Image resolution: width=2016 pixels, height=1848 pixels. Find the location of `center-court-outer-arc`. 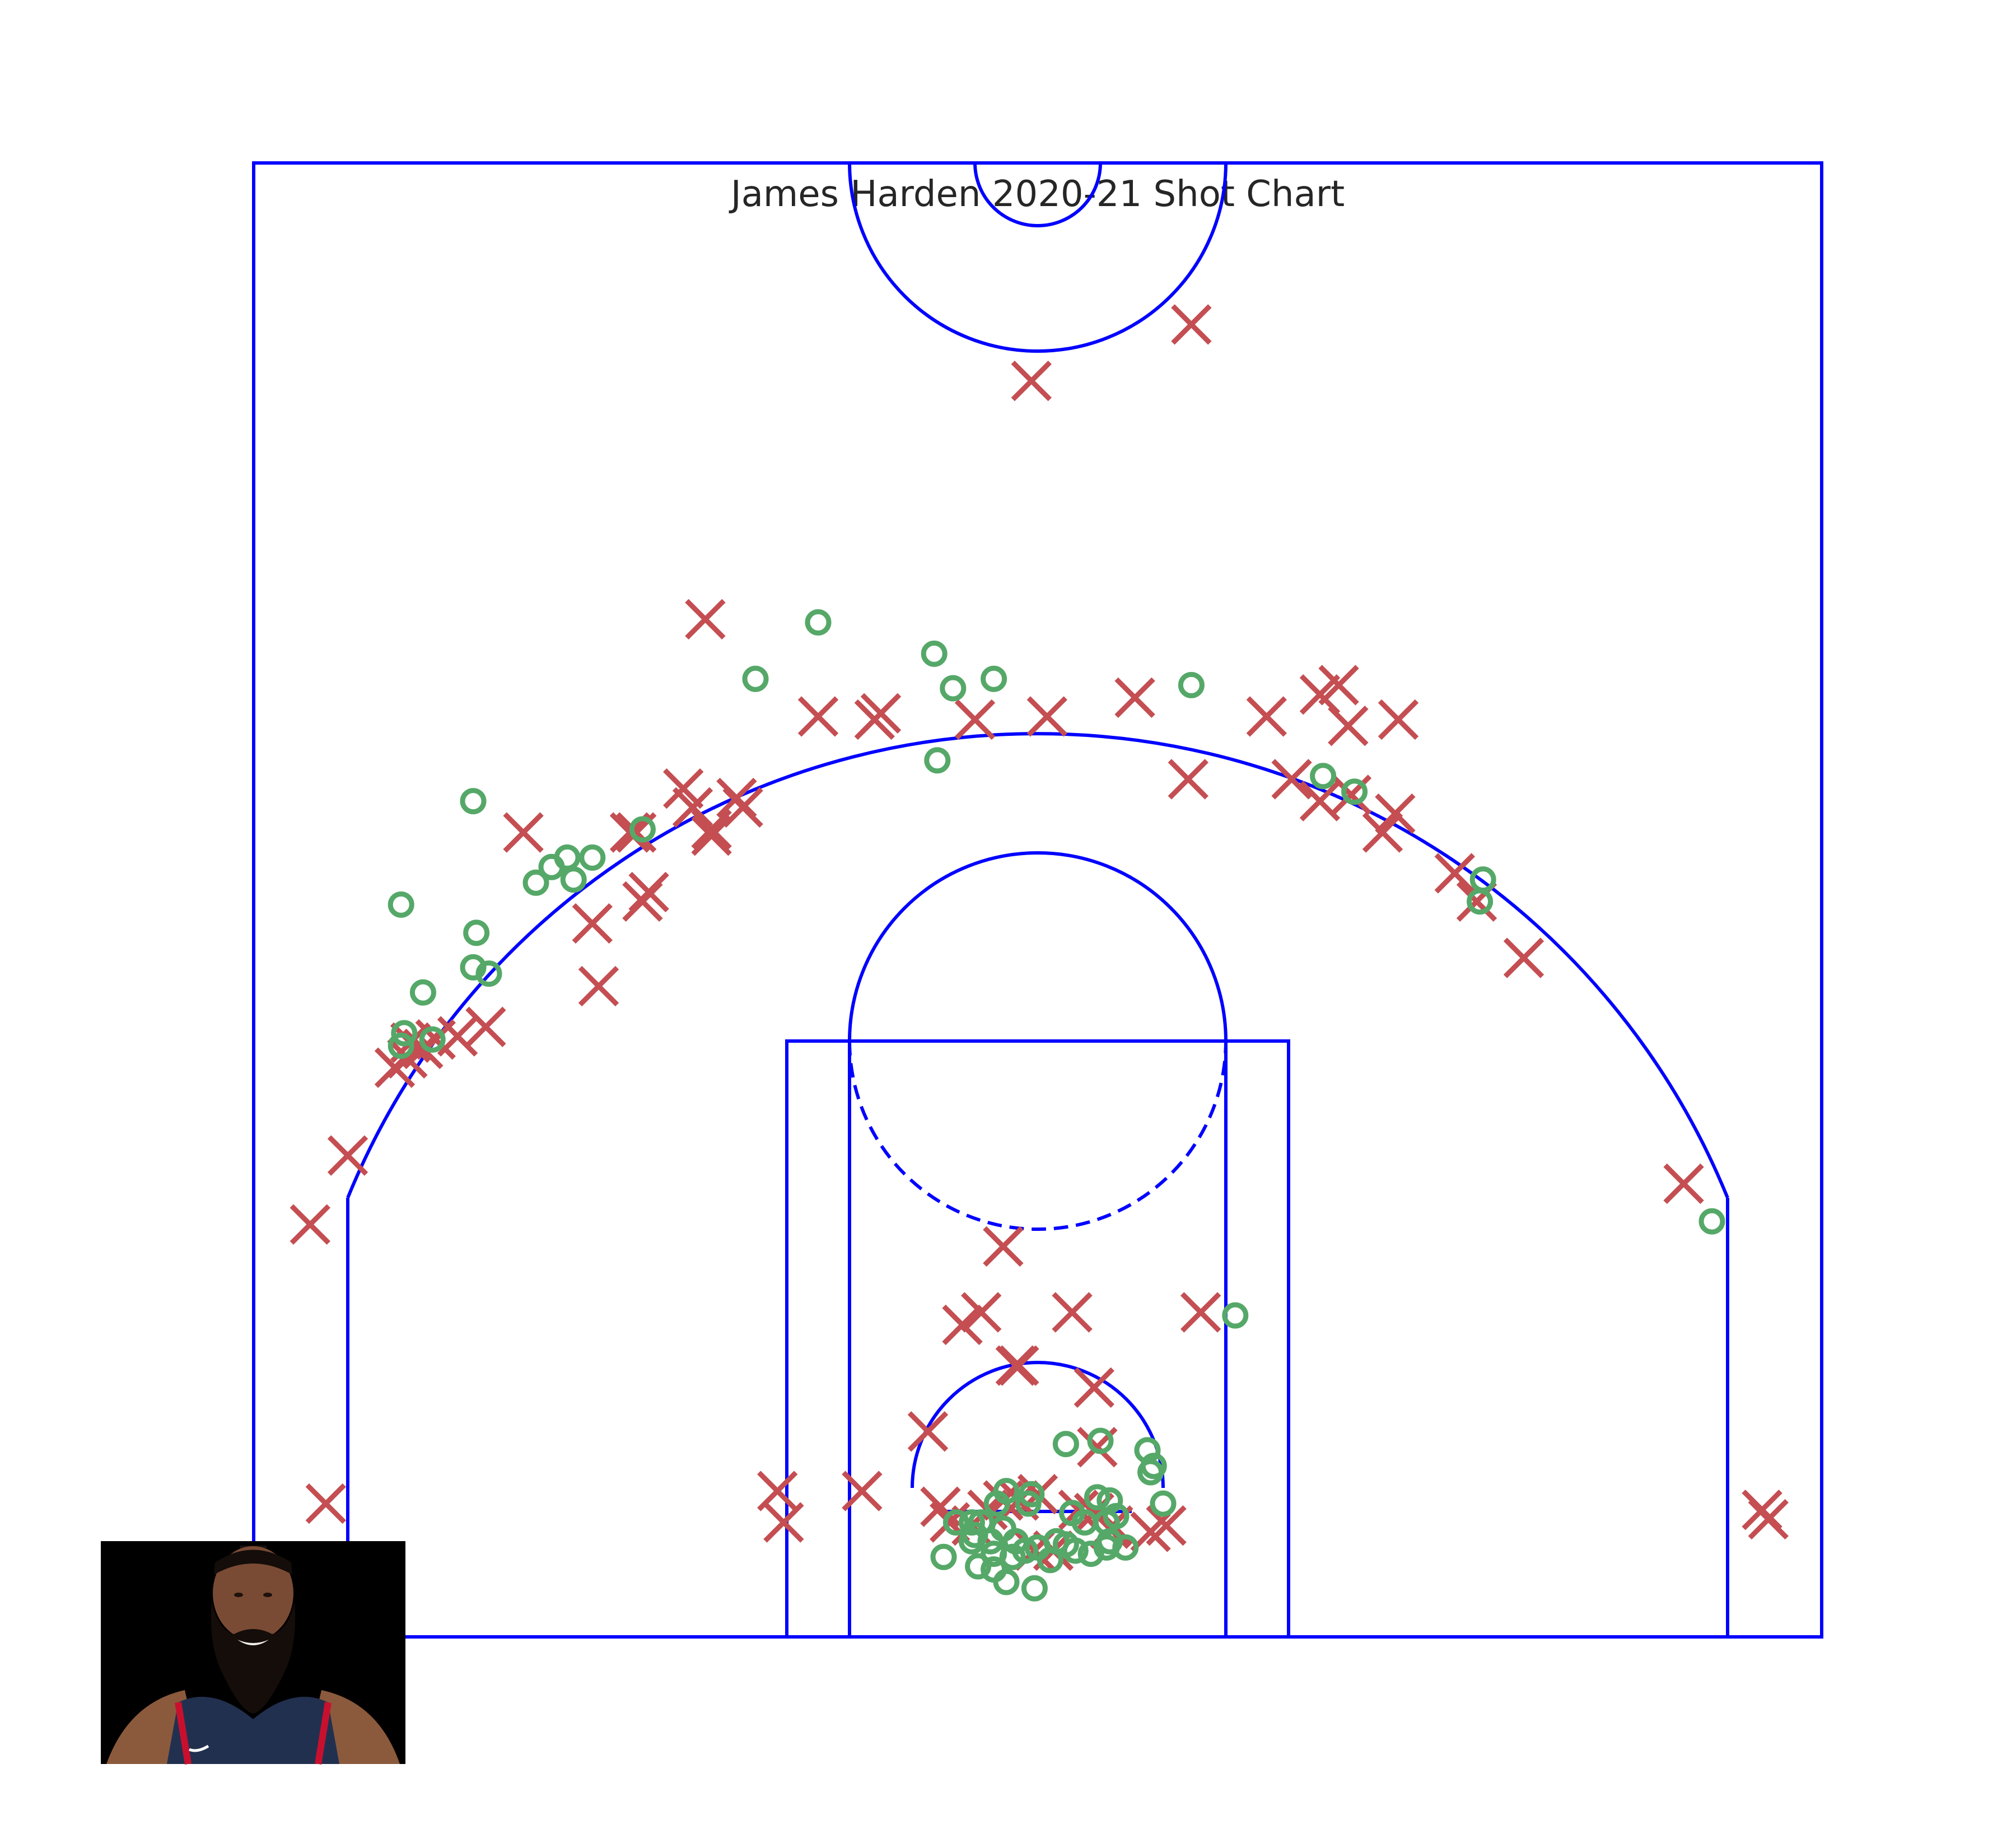

center-court-outer-arc is located at coordinates (1038, 258).